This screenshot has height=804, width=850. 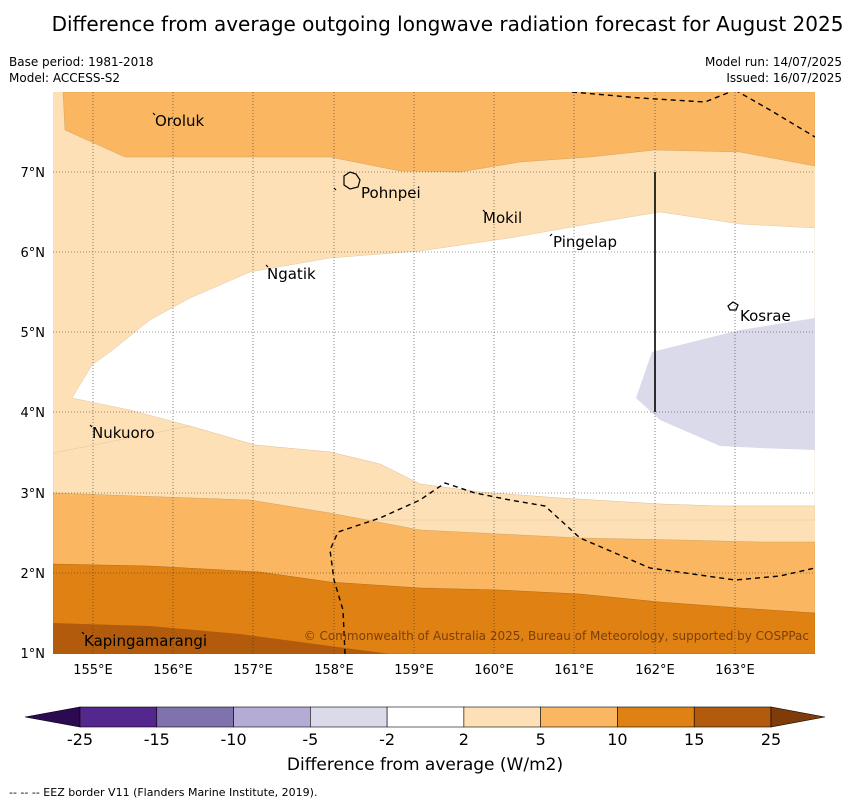 I want to click on colorbar-tick-label: -10, so click(x=233, y=739).